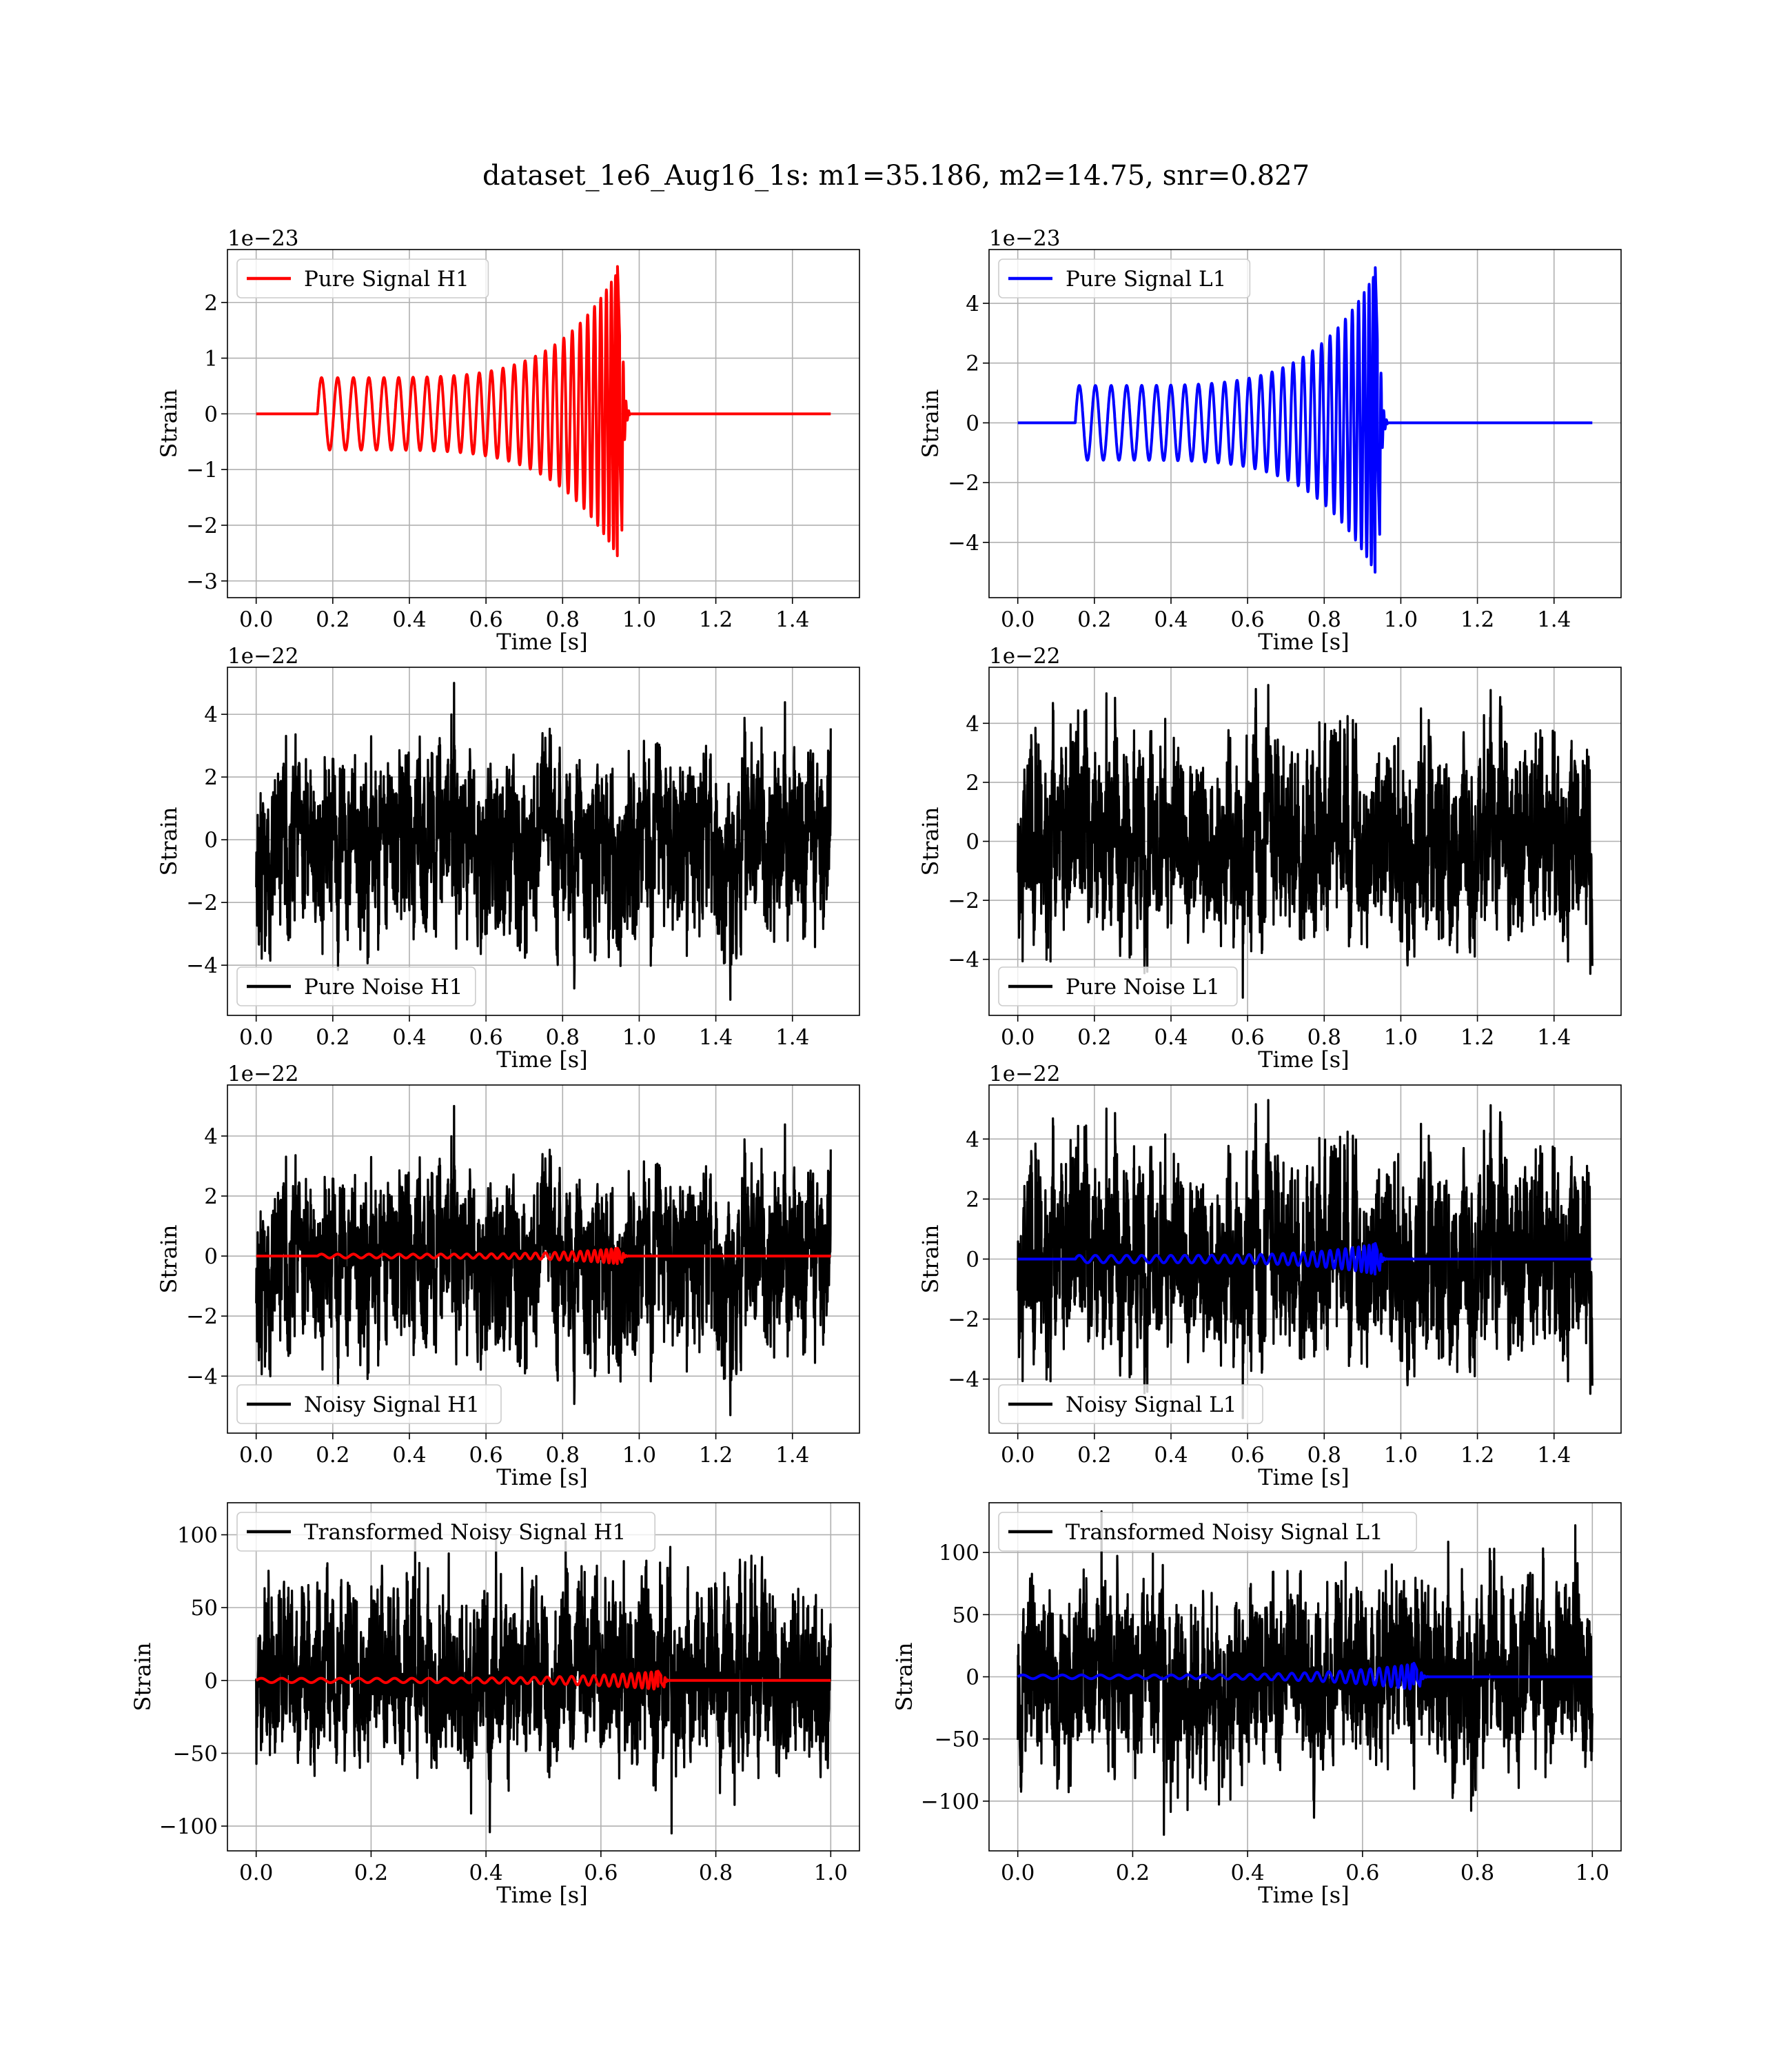 The image size is (1792, 2068). I want to click on y-tick-label: −1, so click(202, 470).